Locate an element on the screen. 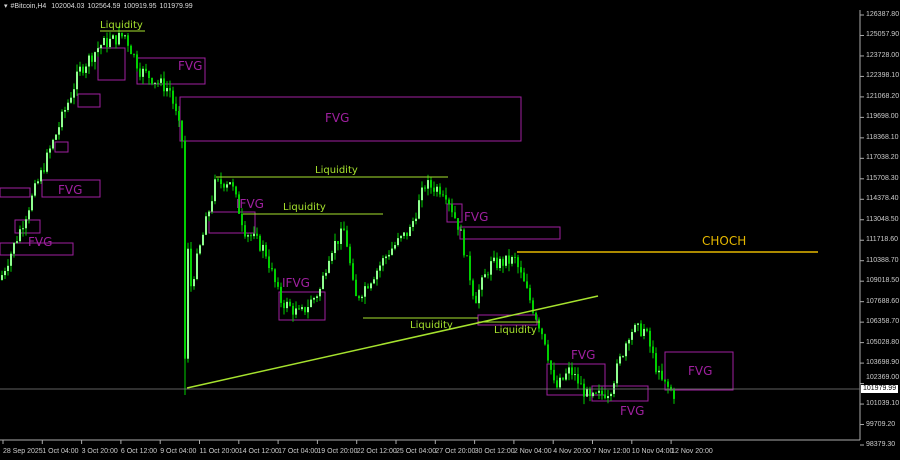 This screenshot has width=900, height=460. y-tick-label: 123728.00 is located at coordinates (883, 55).